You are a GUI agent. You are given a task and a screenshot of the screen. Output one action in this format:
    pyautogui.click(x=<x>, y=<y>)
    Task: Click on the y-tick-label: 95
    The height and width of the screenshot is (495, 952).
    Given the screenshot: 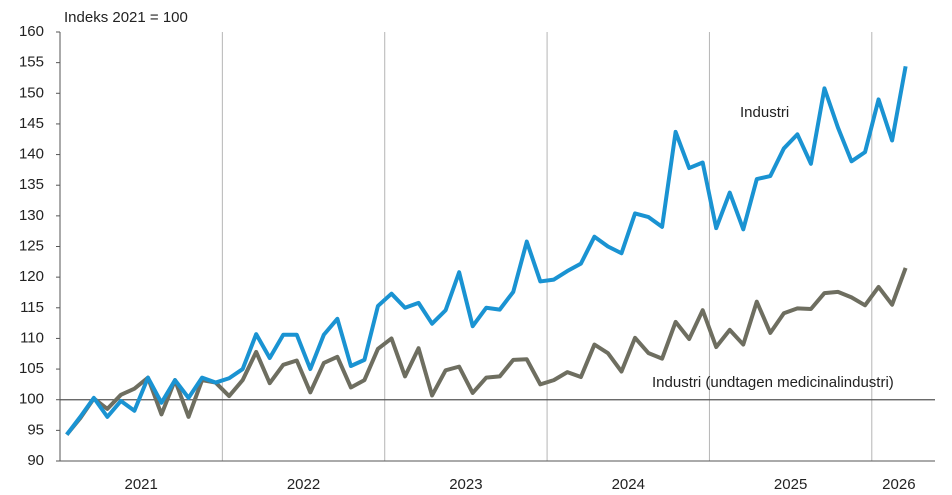 What is the action you would take?
    pyautogui.click(x=35, y=429)
    